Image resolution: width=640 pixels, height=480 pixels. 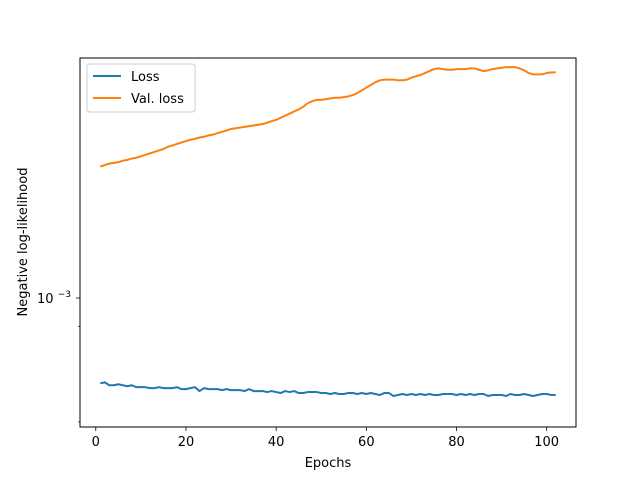 I want to click on y-axis-label: Negative log-likelihood, so click(x=23, y=242).